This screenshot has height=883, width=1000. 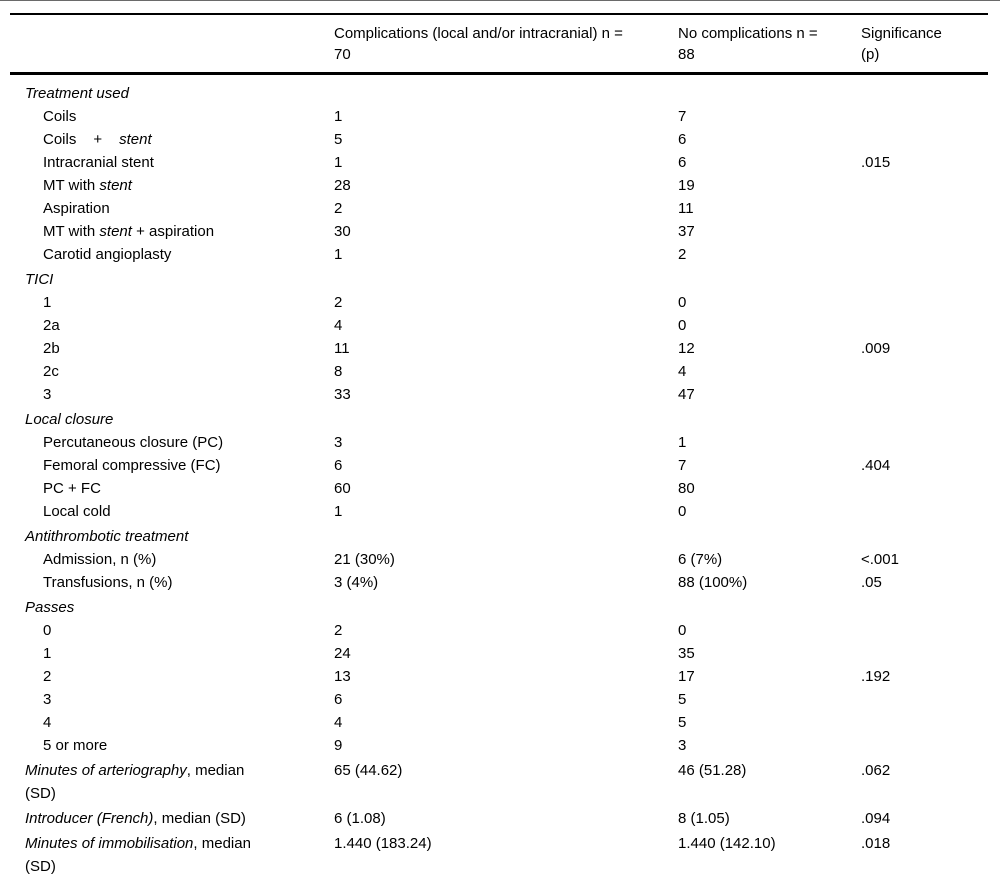 What do you see at coordinates (98, 139) in the screenshot?
I see `label-segment: +` at bounding box center [98, 139].